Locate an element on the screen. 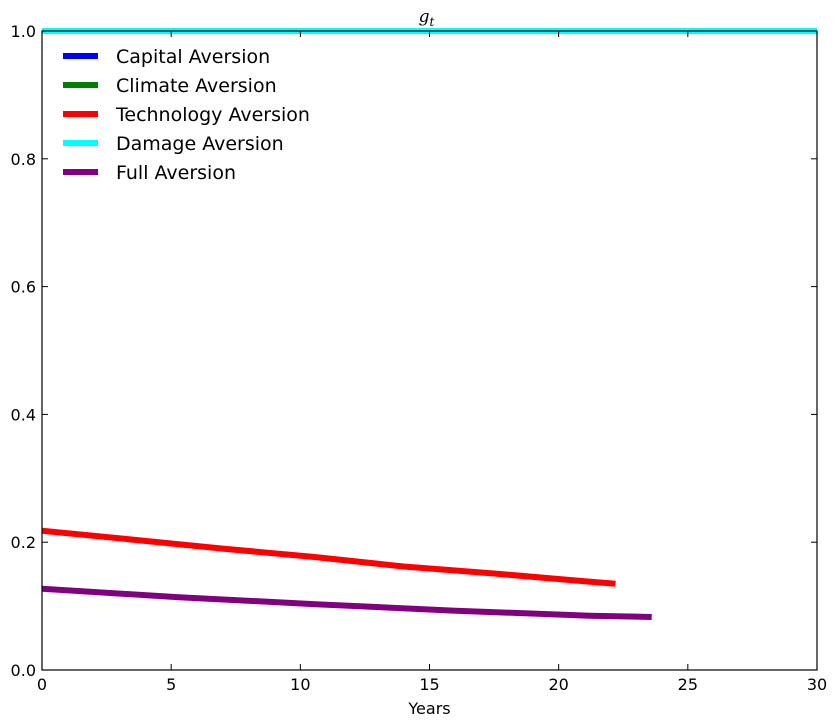 The width and height of the screenshot is (837, 728). chart-title-main: g is located at coordinates (424, 17).